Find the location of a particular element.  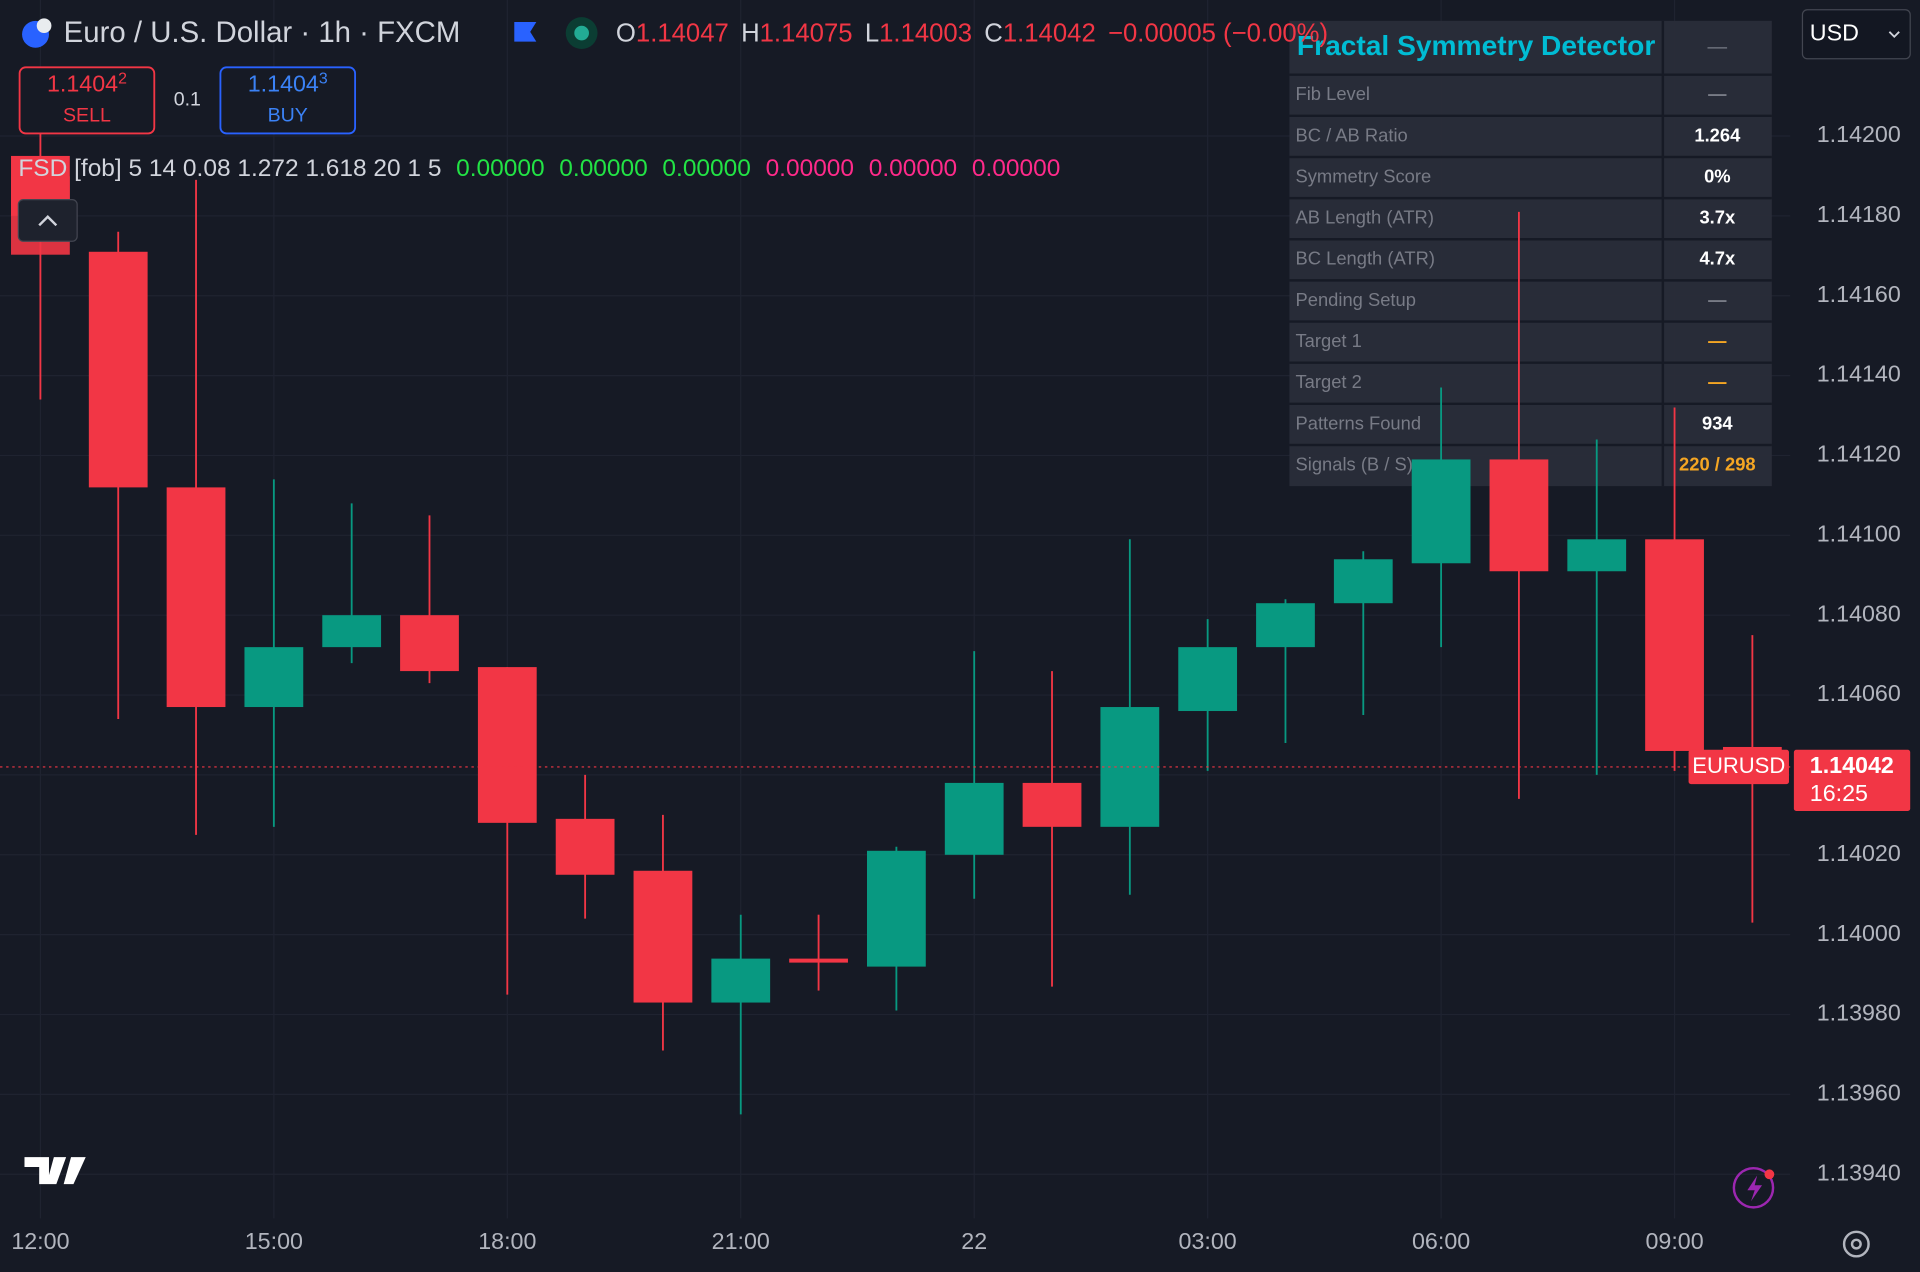

tradingview-logo is located at coordinates (55, 1171).